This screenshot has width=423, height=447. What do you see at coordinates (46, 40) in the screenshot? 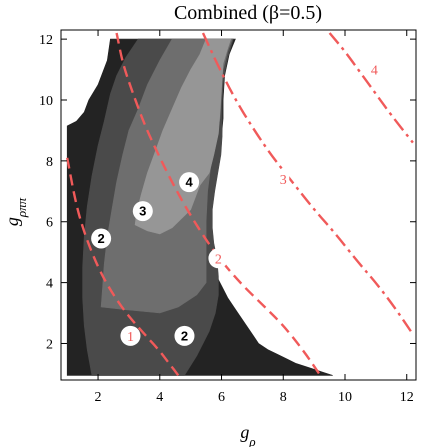
I see `y-tick-label: 12` at bounding box center [46, 40].